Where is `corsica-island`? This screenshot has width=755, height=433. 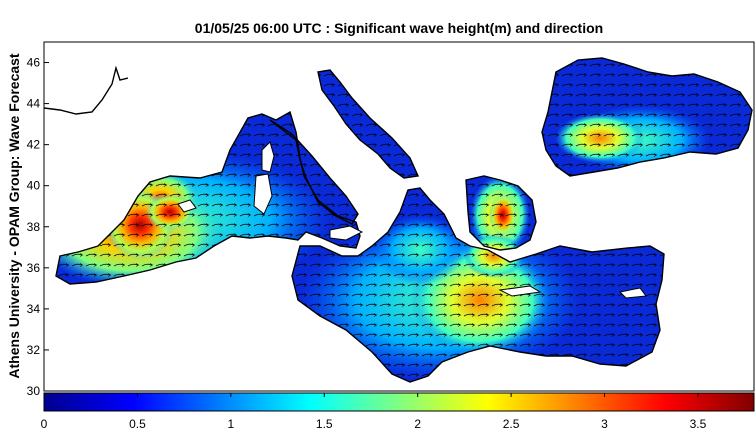
corsica-island is located at coordinates (268, 157).